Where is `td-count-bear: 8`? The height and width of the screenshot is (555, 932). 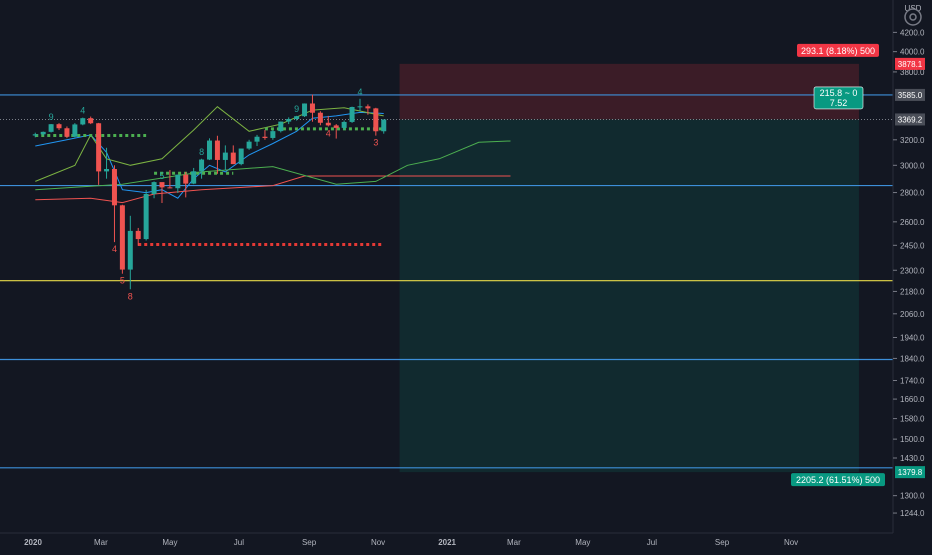 td-count-bear: 8 is located at coordinates (130, 296).